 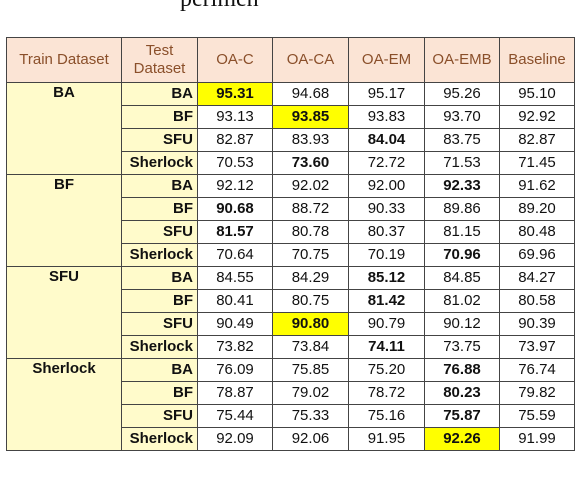 I want to click on value-cell: 78.72, so click(x=386, y=393).